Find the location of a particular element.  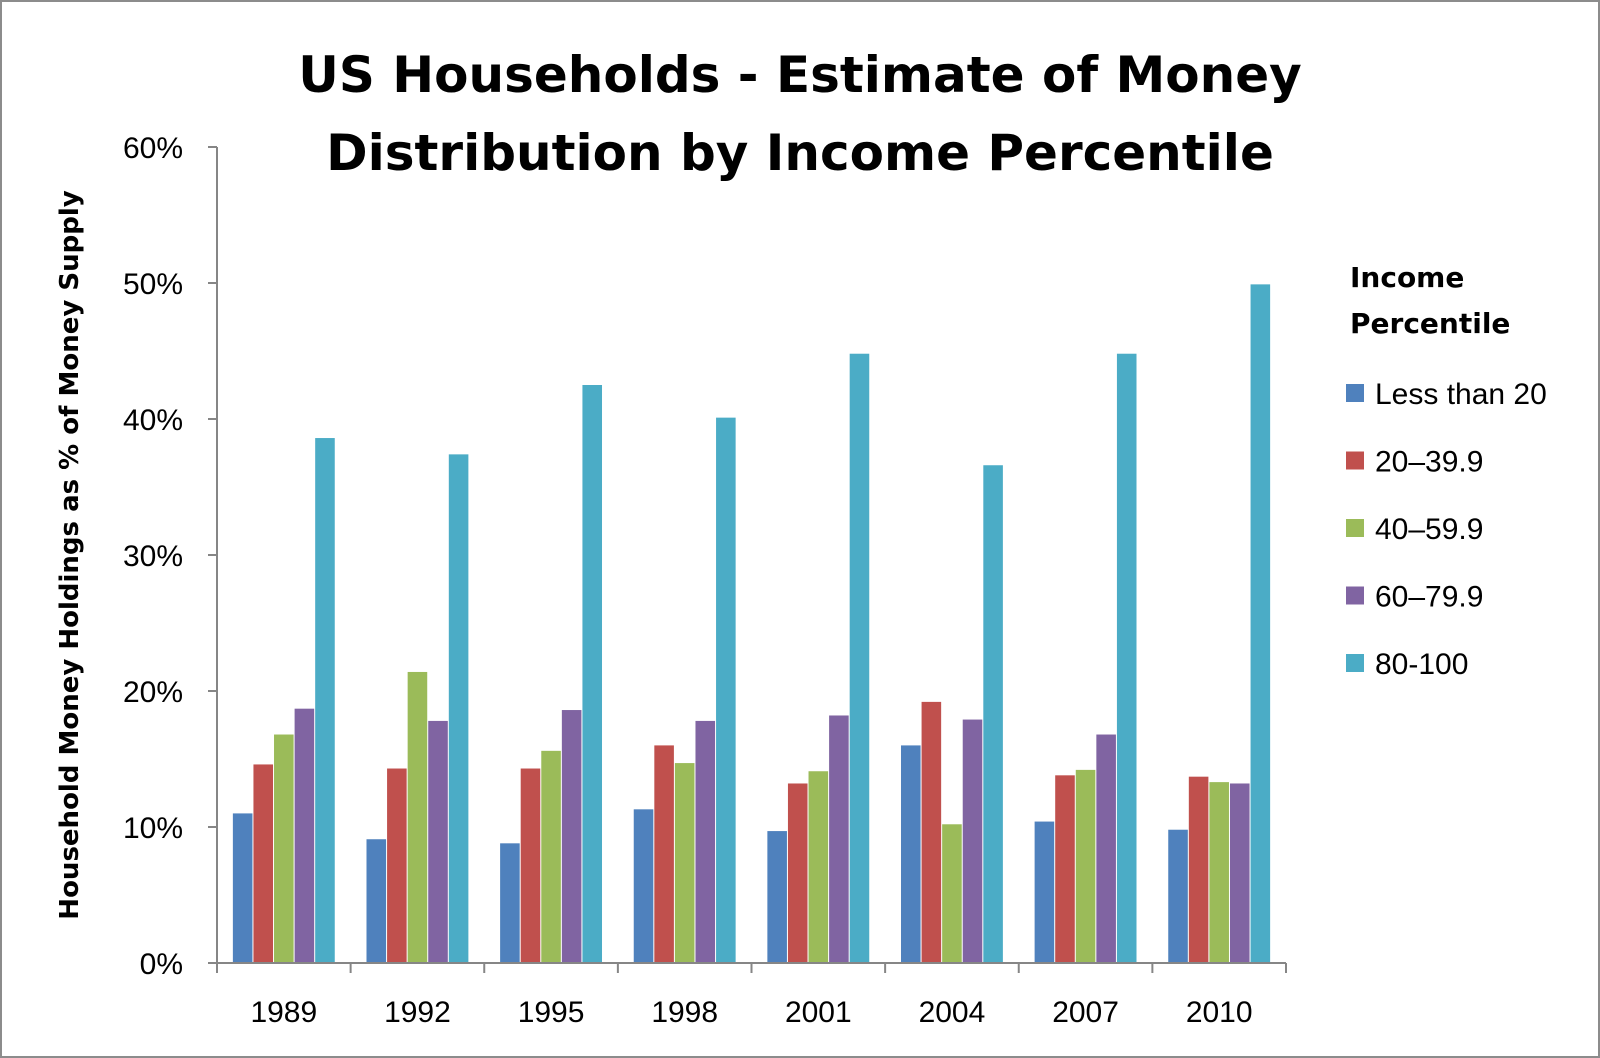

y-tick-label: 10% is located at coordinates (153, 828).